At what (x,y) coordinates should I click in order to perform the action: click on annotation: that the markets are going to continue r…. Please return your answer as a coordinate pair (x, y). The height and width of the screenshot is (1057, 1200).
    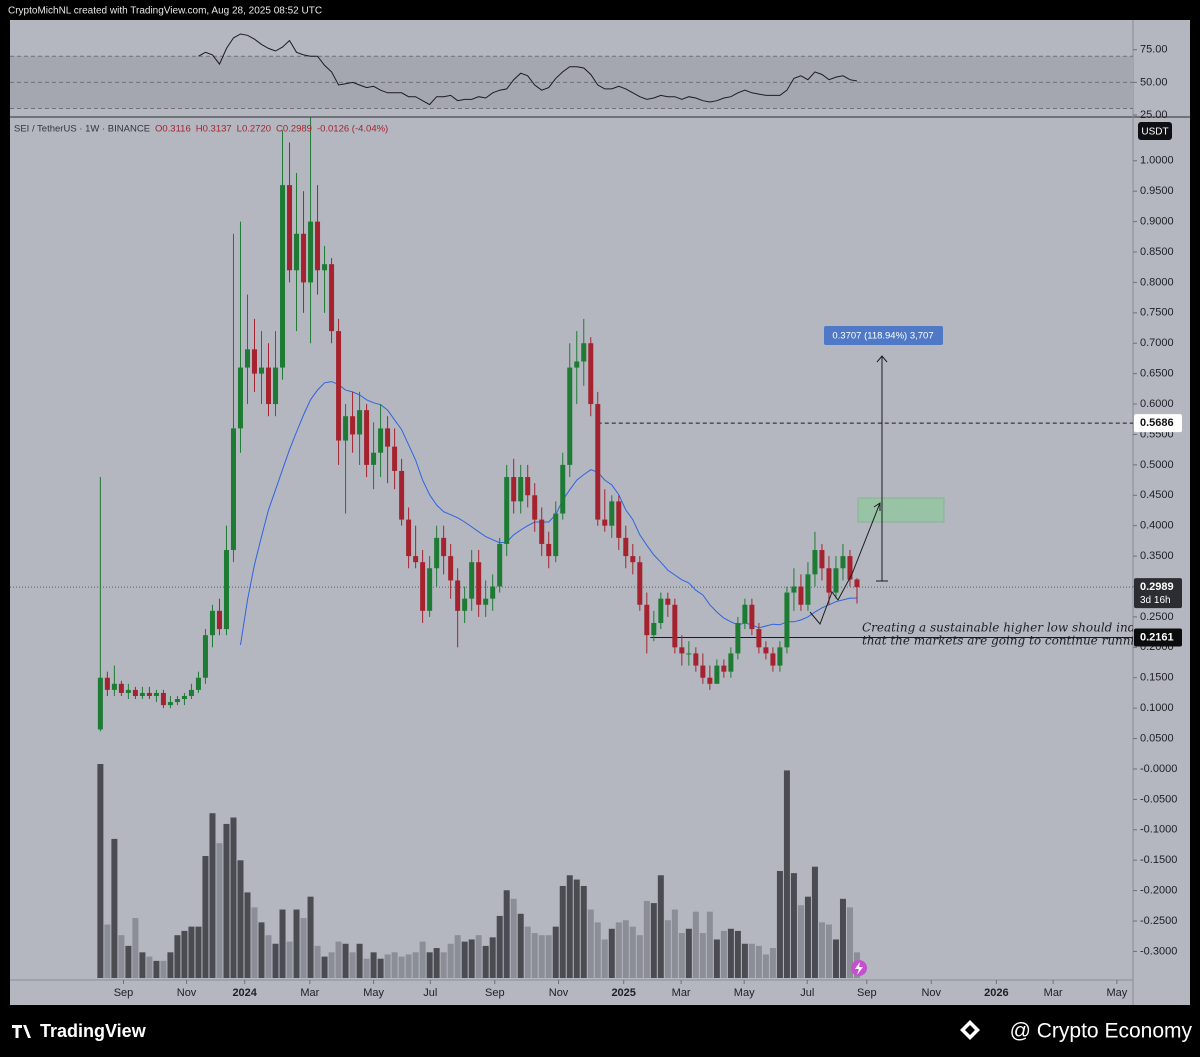
    Looking at the image, I should click on (998, 641).